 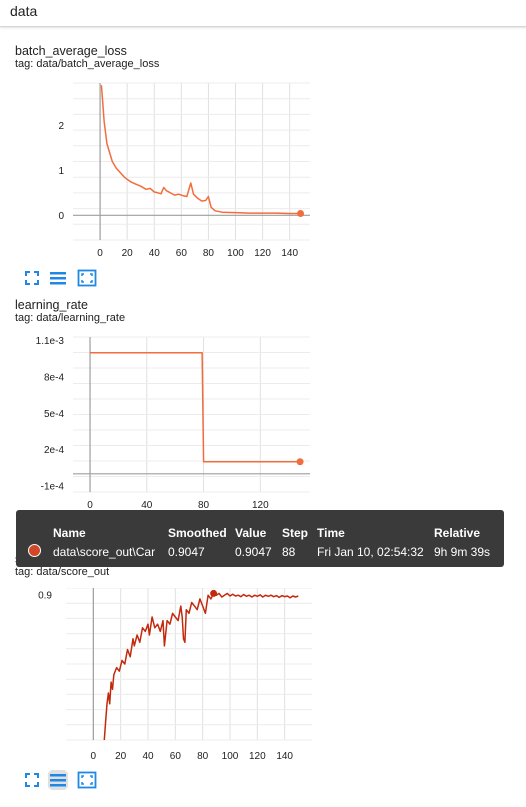 I want to click on y-tick-label: 0.9, so click(x=45, y=596).